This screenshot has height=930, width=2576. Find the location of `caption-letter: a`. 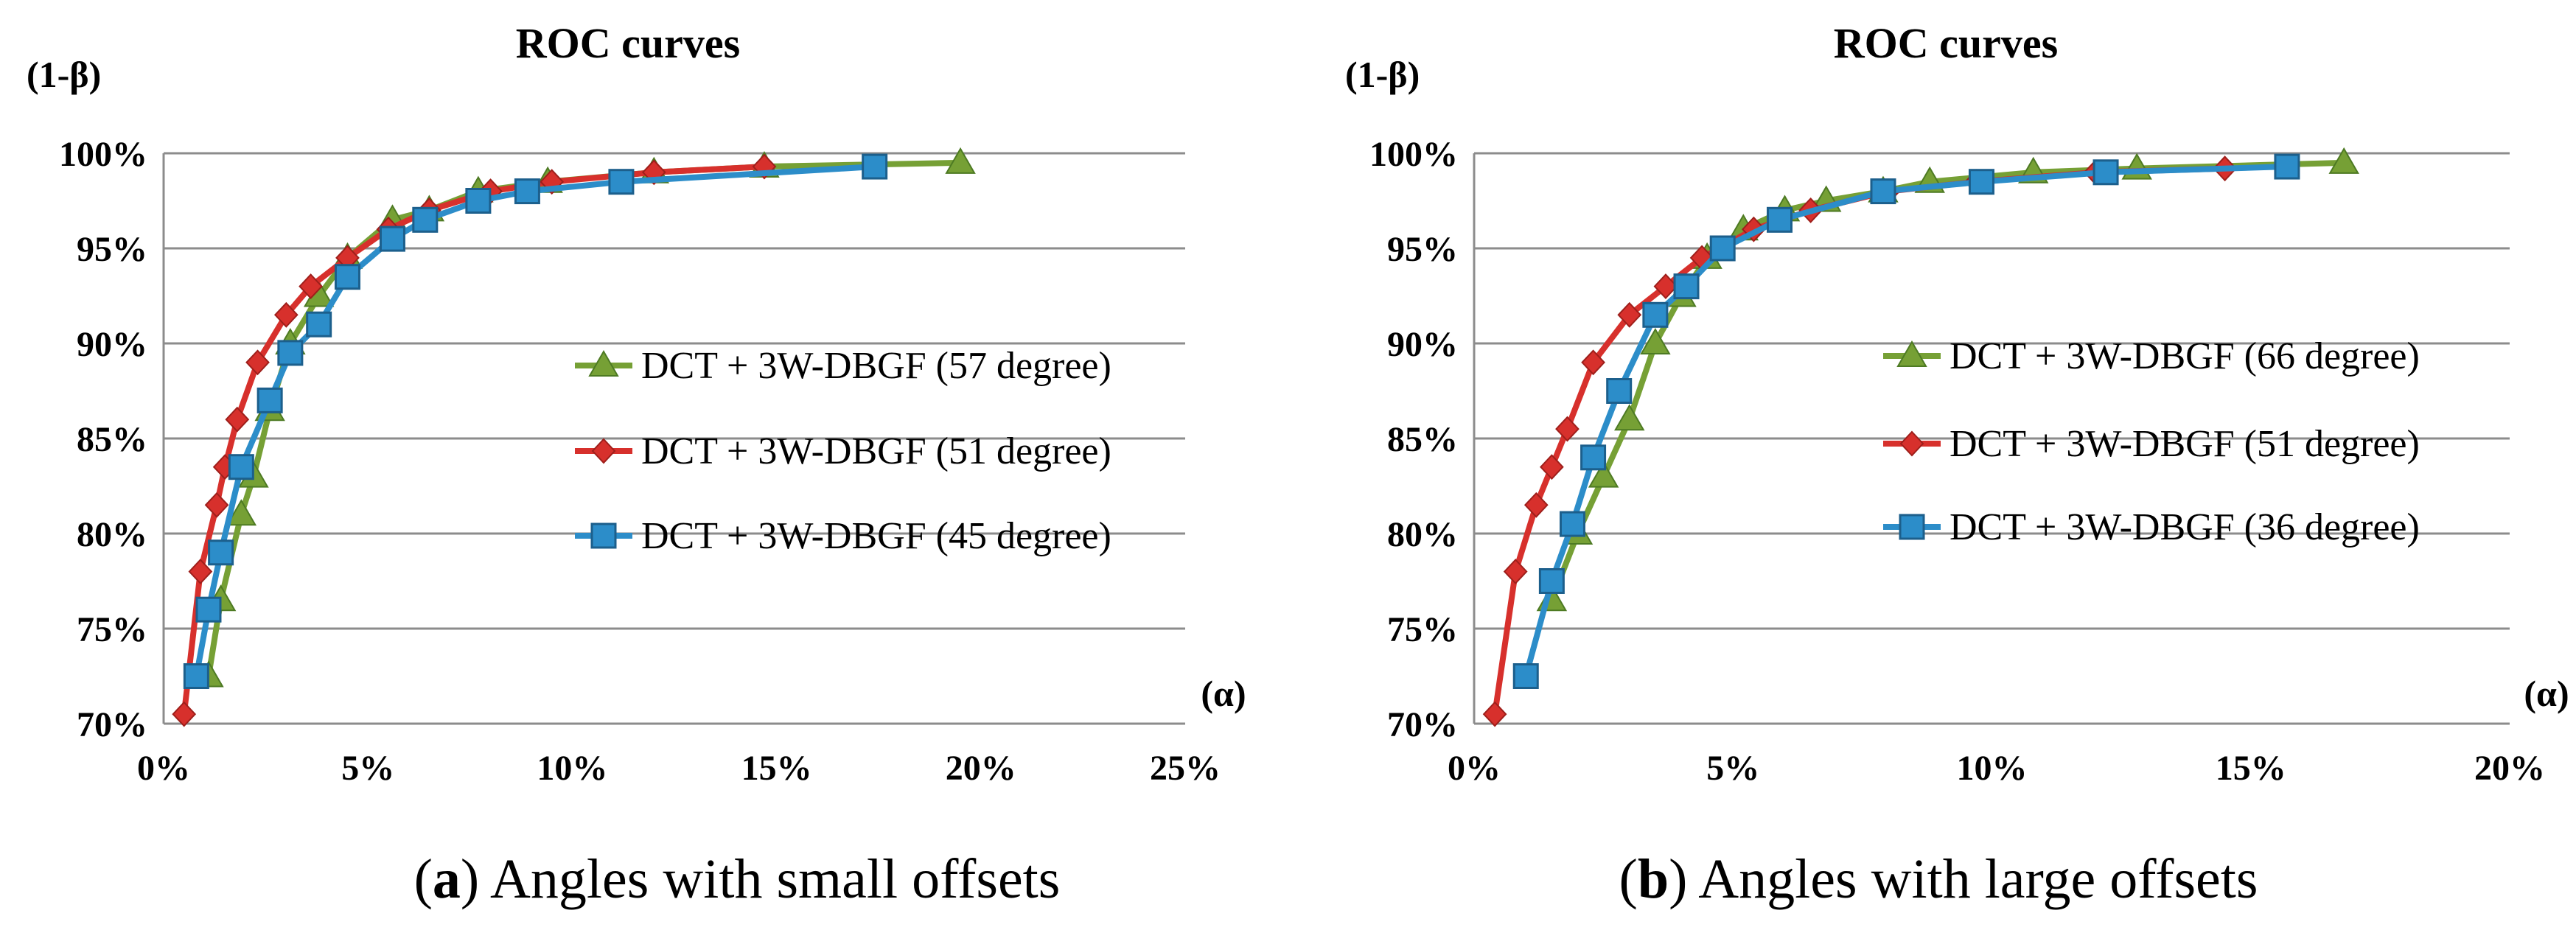

caption-letter: a is located at coordinates (447, 879).